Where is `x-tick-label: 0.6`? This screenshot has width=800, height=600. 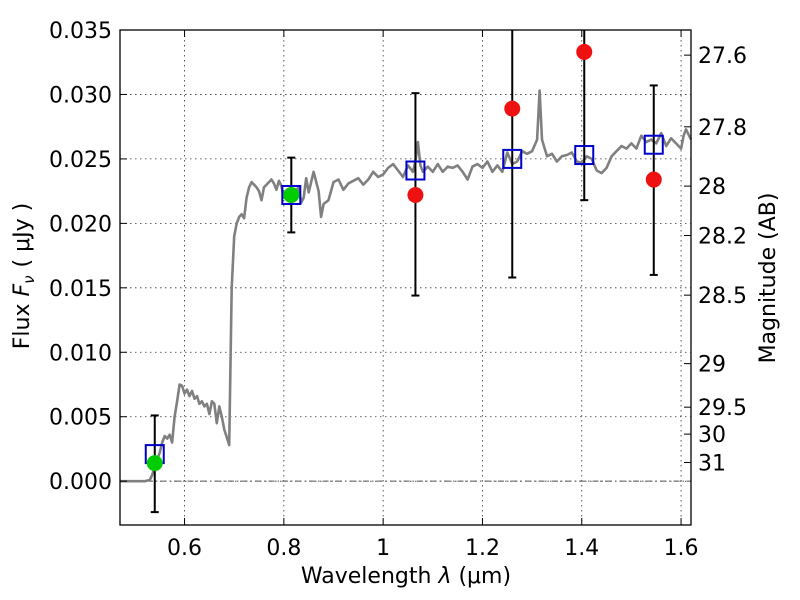
x-tick-label: 0.6 is located at coordinates (184, 548).